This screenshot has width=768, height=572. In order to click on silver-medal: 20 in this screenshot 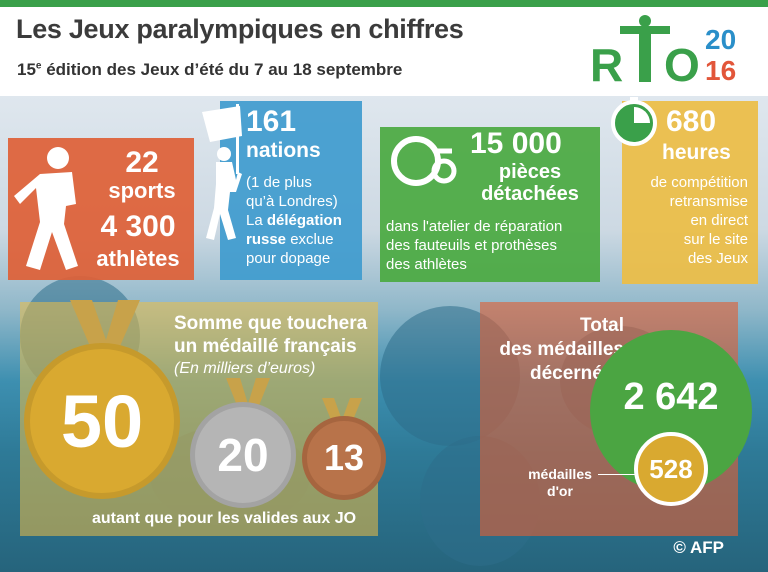, I will do `click(243, 455)`.